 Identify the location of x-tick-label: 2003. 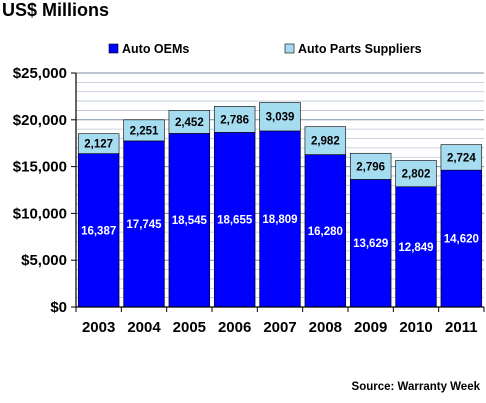
(98, 327).